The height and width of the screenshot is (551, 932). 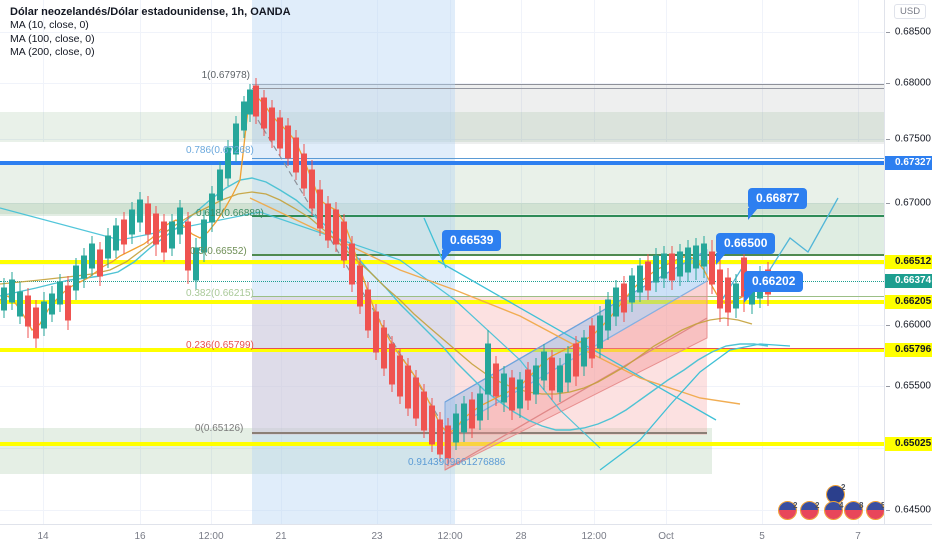 What do you see at coordinates (442, 163) in the screenshot?
I see `price-line-blue-resistance` at bounding box center [442, 163].